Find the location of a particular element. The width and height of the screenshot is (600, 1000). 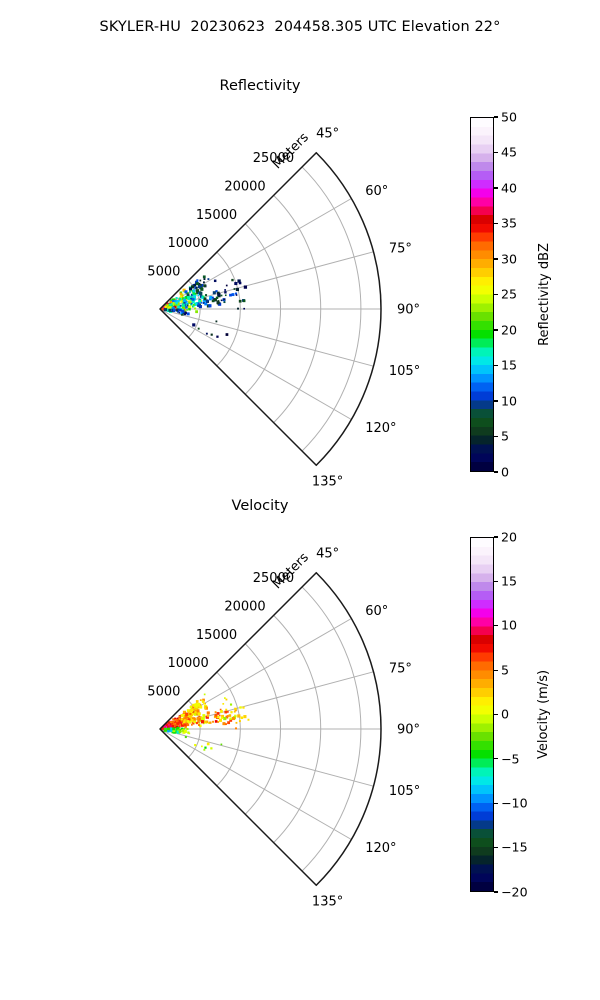

colorbar-velocity: −20 −15 −10 −5 0 5 10 15 20 Velocity (m/s) is located at coordinates (530, 714).